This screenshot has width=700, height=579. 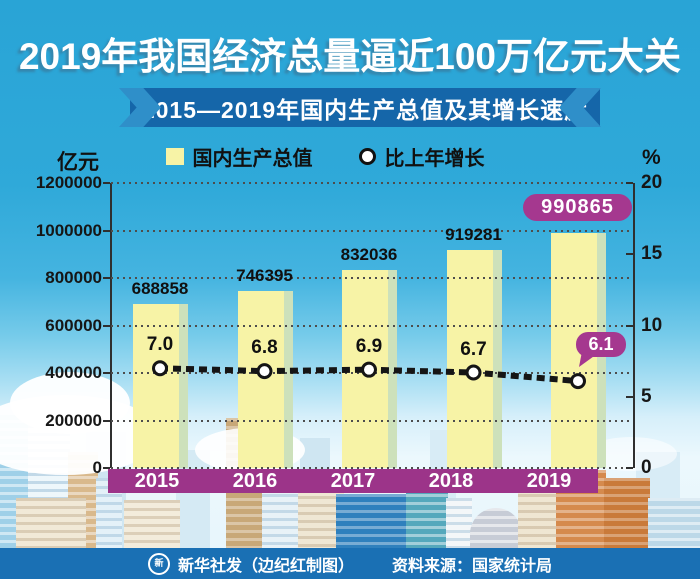 I want to click on right-axis-tick-label: 0, so click(x=646, y=467).